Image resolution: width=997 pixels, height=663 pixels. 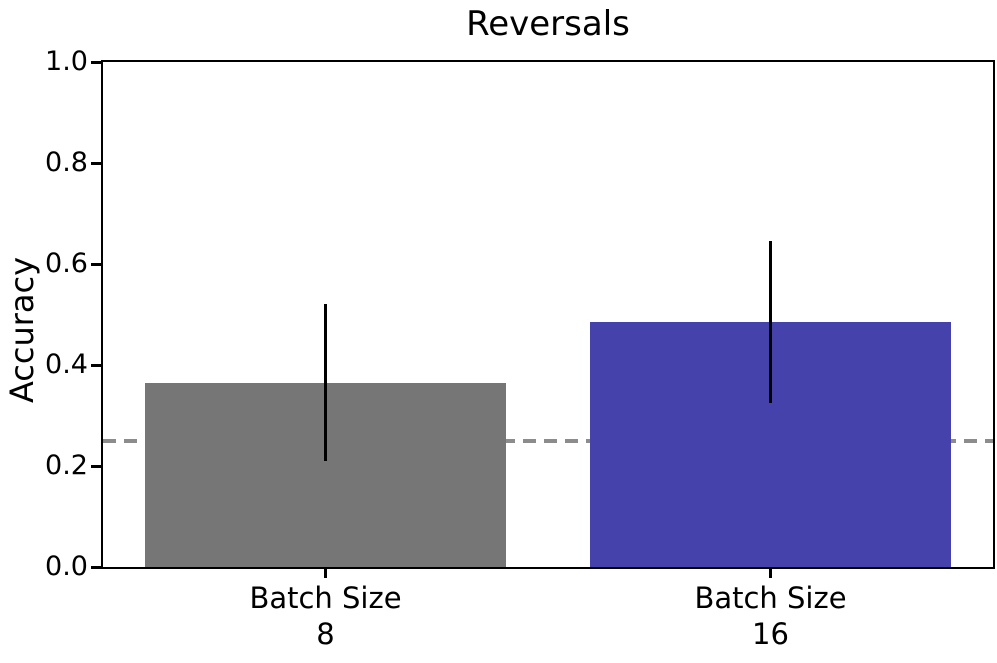 What do you see at coordinates (770, 616) in the screenshot?
I see `x-tick-label-2: Batch Size 16` at bounding box center [770, 616].